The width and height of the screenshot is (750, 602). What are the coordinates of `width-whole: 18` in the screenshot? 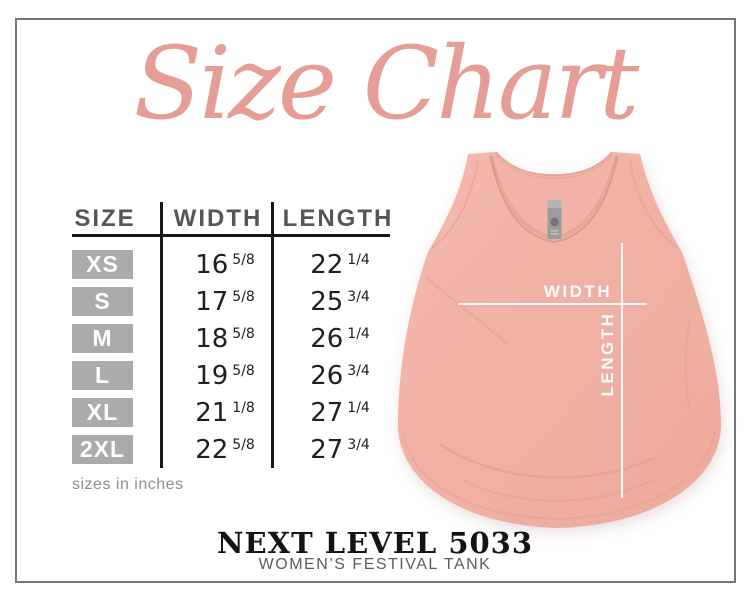 It's located at (212, 339).